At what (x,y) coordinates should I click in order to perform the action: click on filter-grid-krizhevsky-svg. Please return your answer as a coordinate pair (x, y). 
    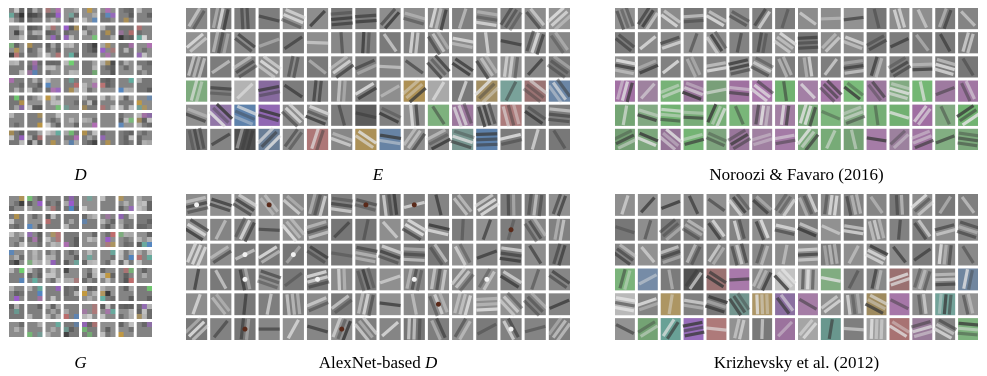
    Looking at the image, I should click on (796, 267).